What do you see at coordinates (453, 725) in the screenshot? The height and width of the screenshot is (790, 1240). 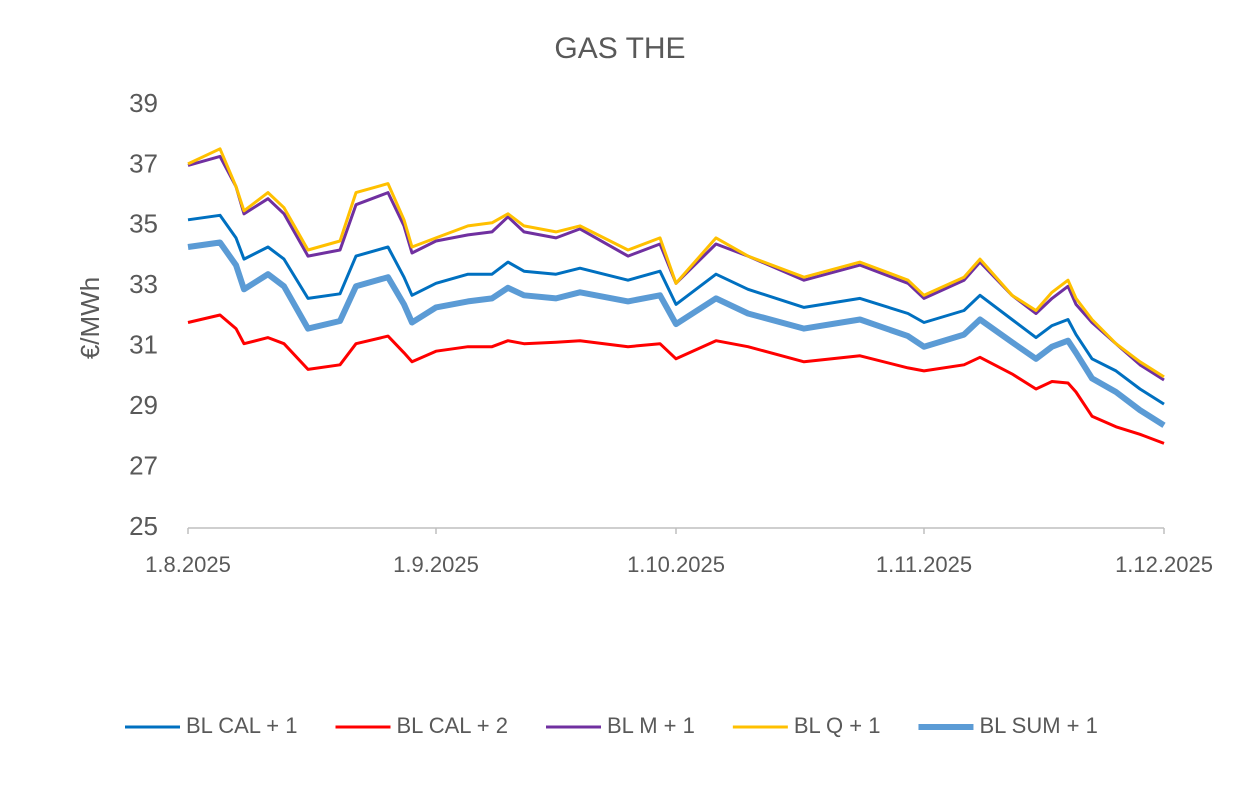 I see `legend-label: BL CAL + 2` at bounding box center [453, 725].